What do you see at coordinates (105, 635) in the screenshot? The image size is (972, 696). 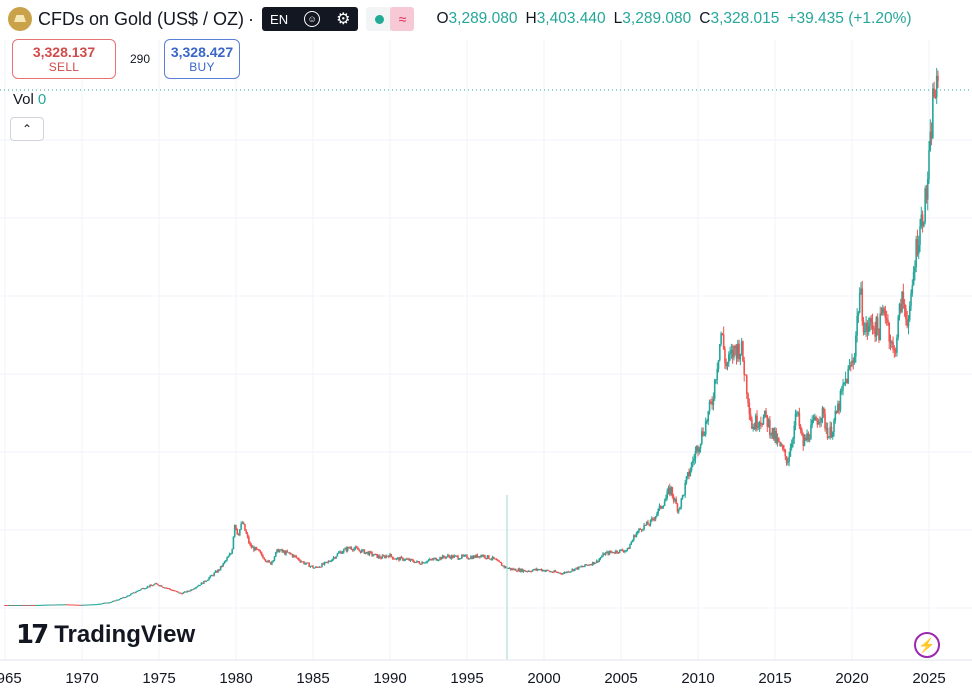 I see `tradingview-logo: 17 TradingView` at bounding box center [105, 635].